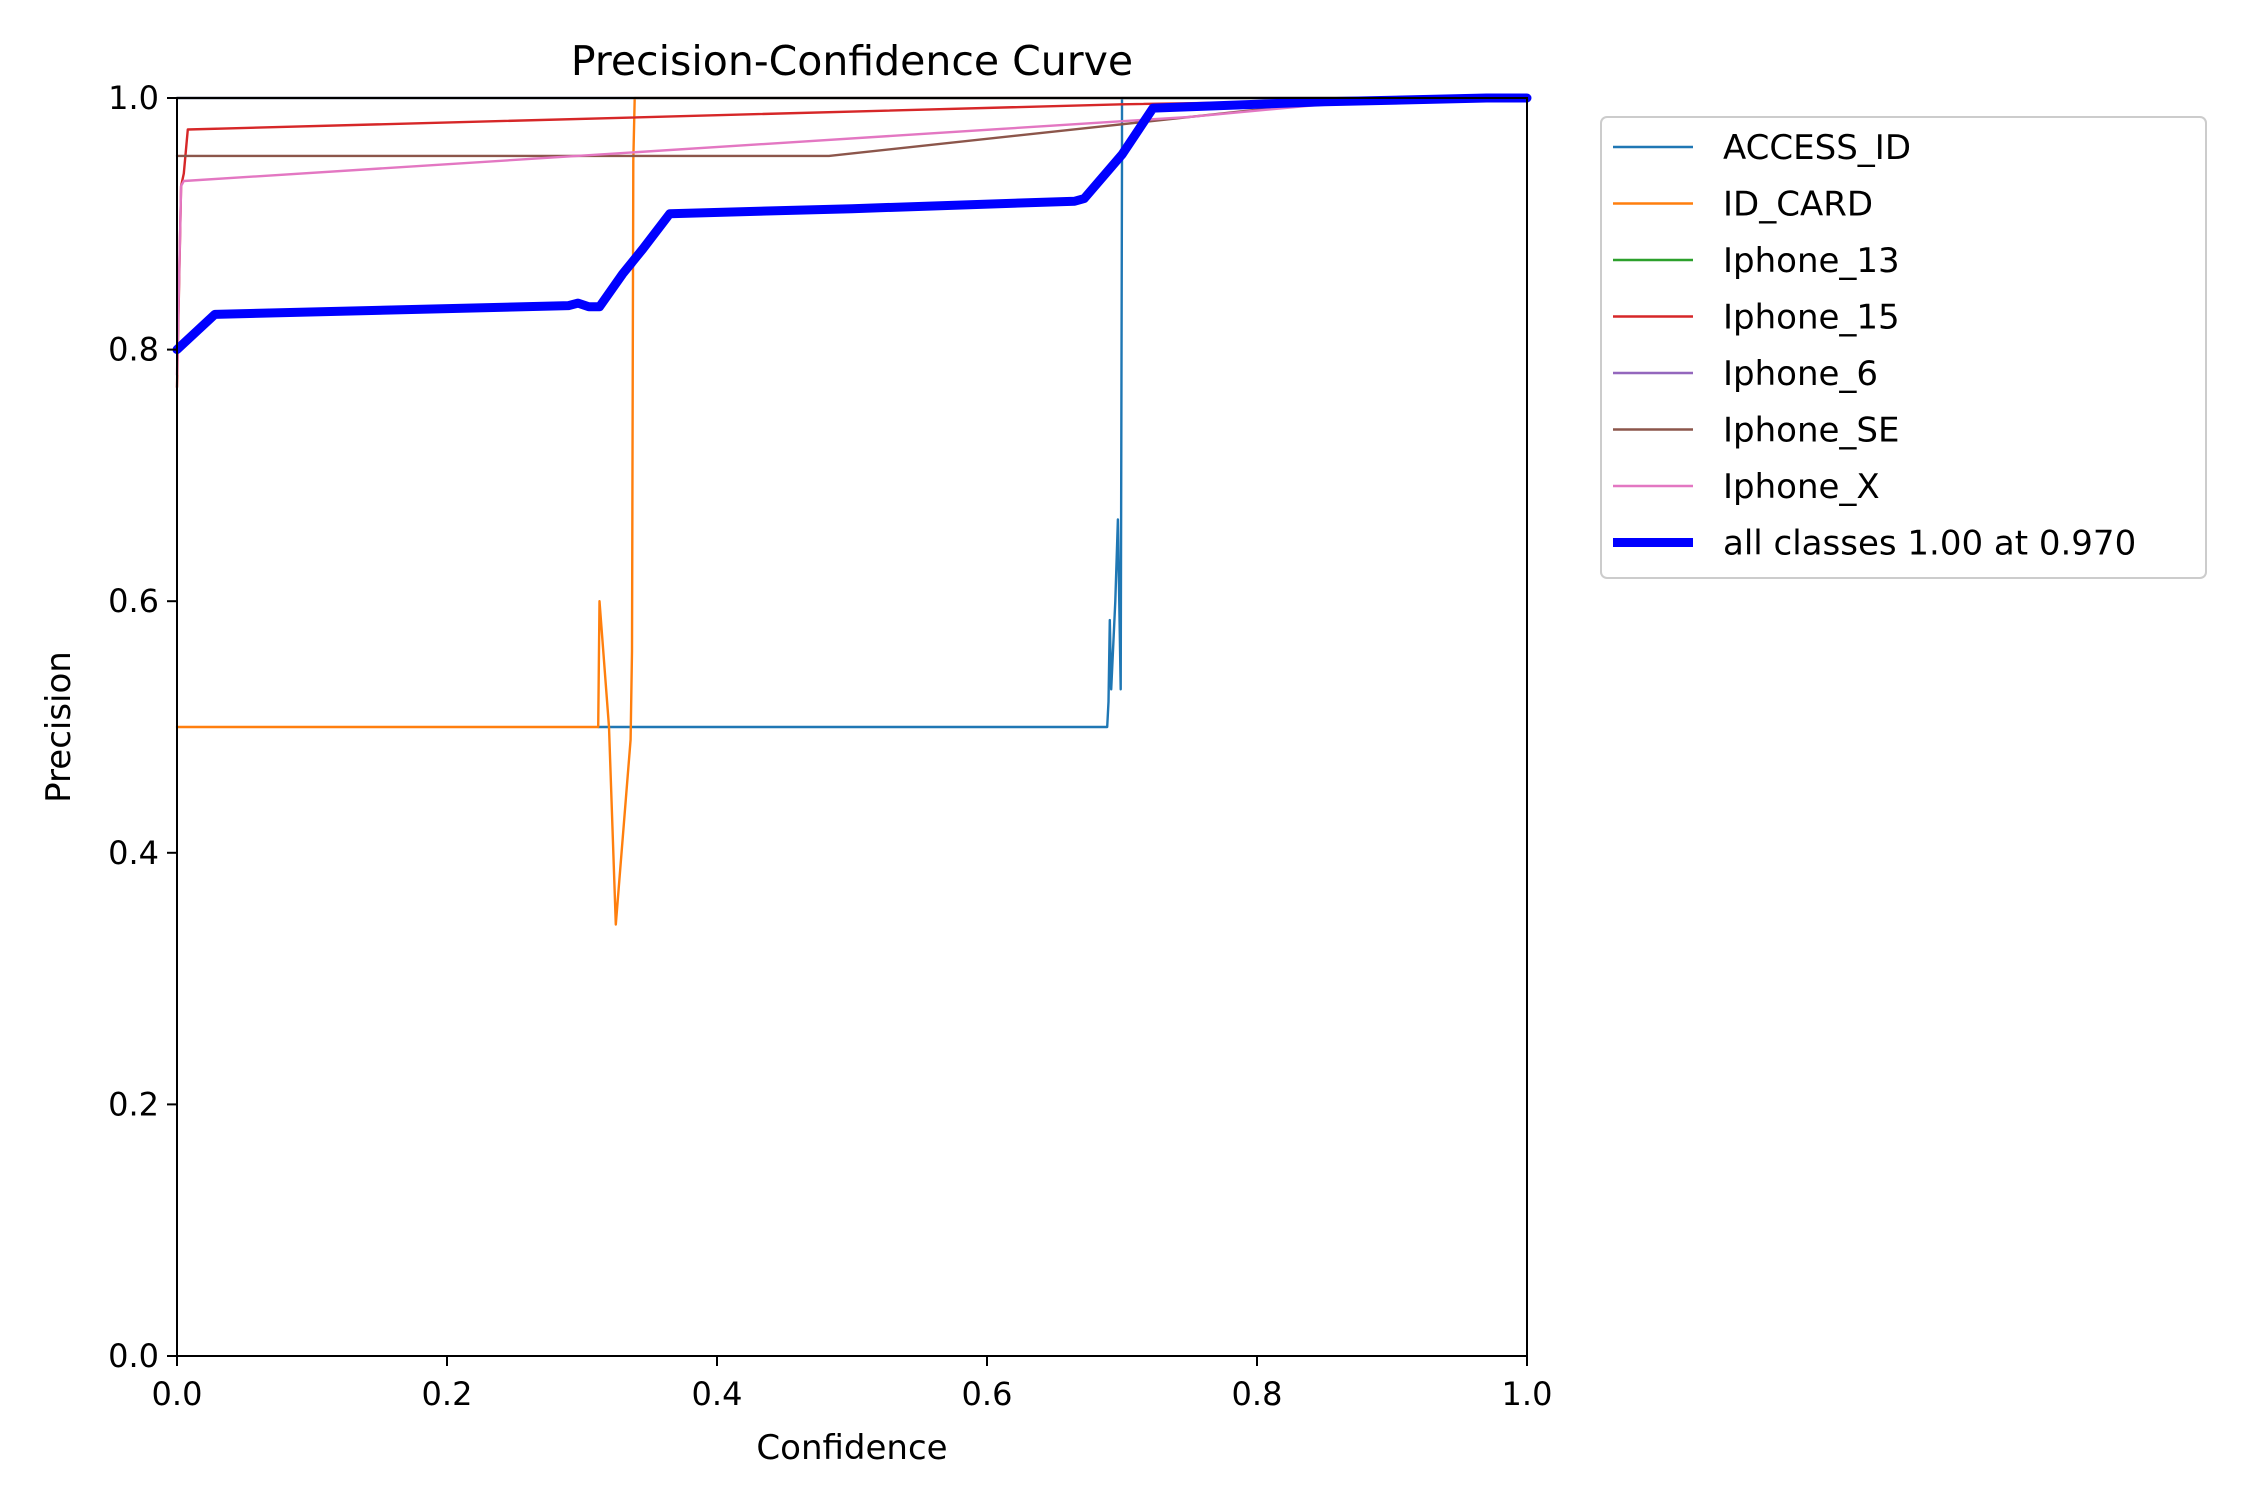  I want to click on y-tick-label: 0.2, so click(133, 1104).